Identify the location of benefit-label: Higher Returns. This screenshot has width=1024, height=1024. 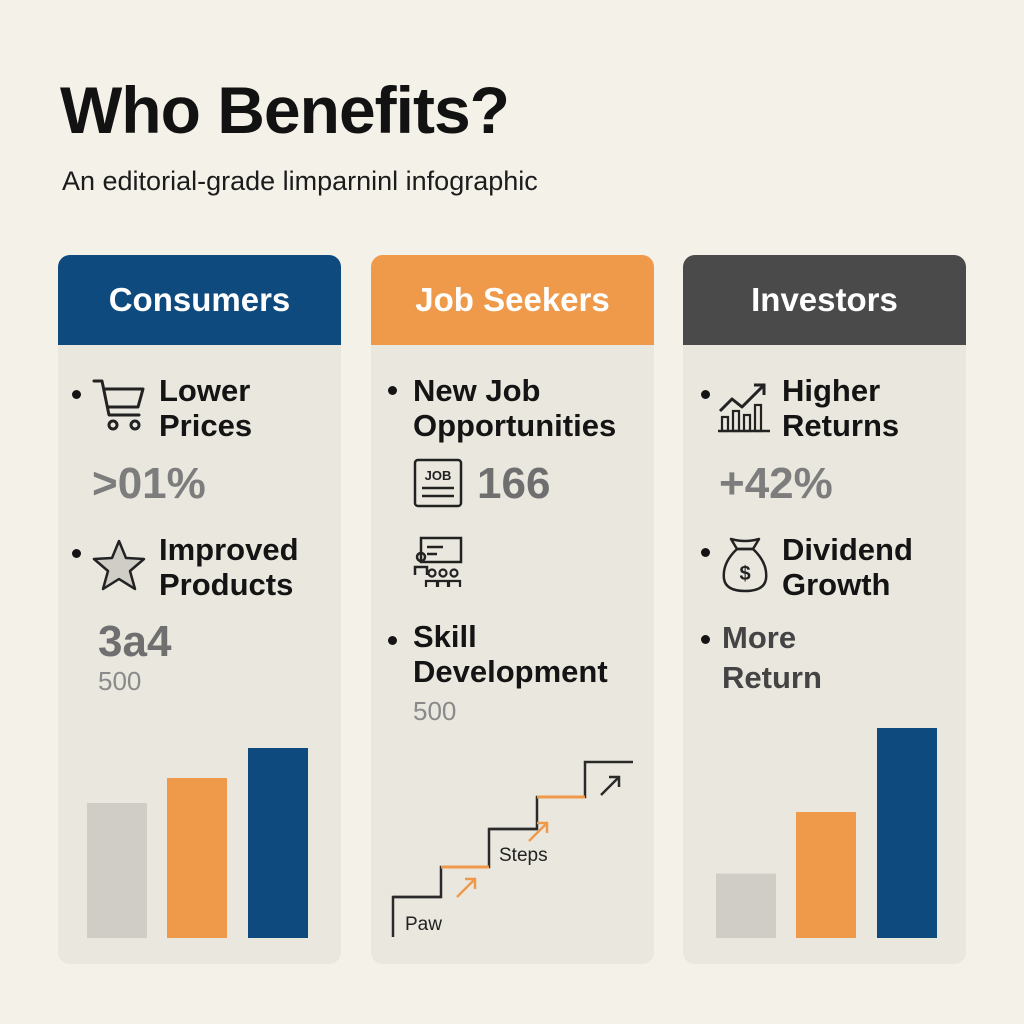
(841, 408).